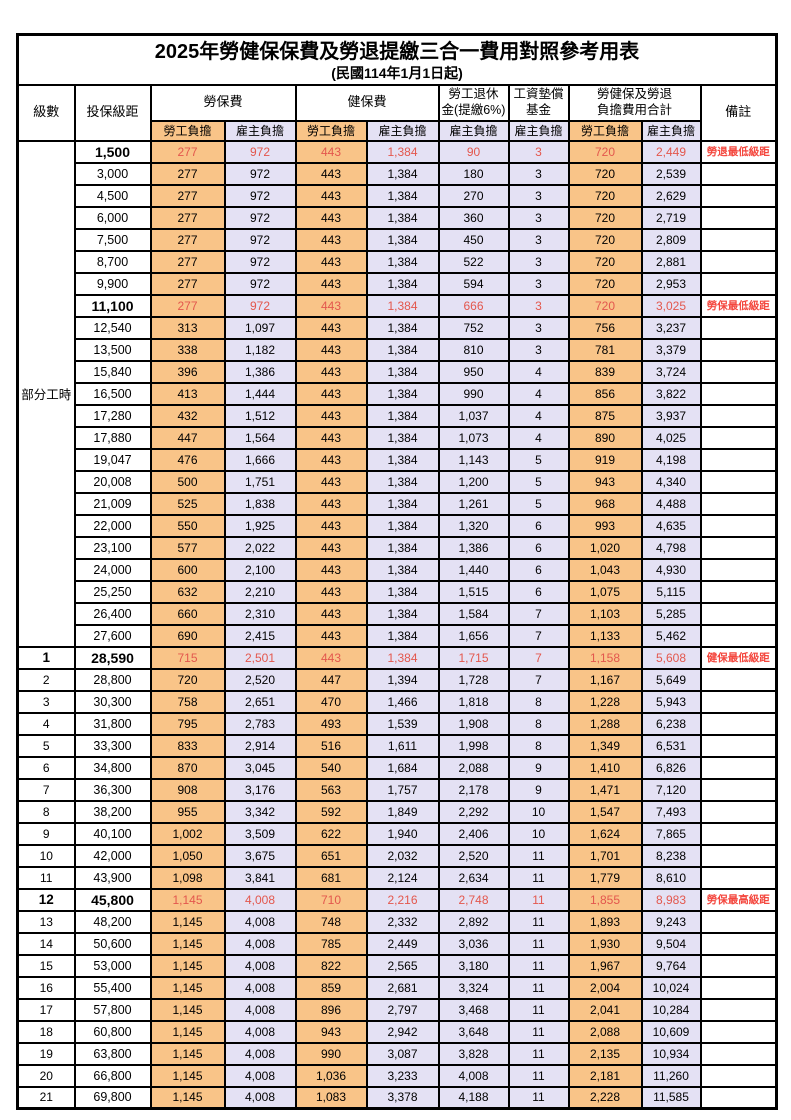 This screenshot has height=1120, width=791. What do you see at coordinates (671, 943) in the screenshot?
I see `cell-value: 9,504` at bounding box center [671, 943].